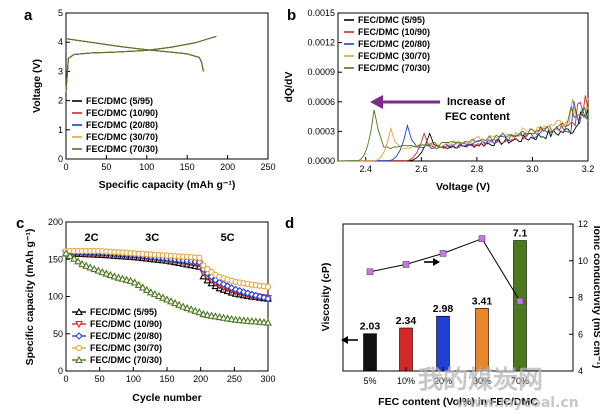 The width and height of the screenshot is (600, 413). What do you see at coordinates (167, 185) in the screenshot?
I see `x-axis-label-a: Specific capacity (mAh g⁻¹)` at bounding box center [167, 185].